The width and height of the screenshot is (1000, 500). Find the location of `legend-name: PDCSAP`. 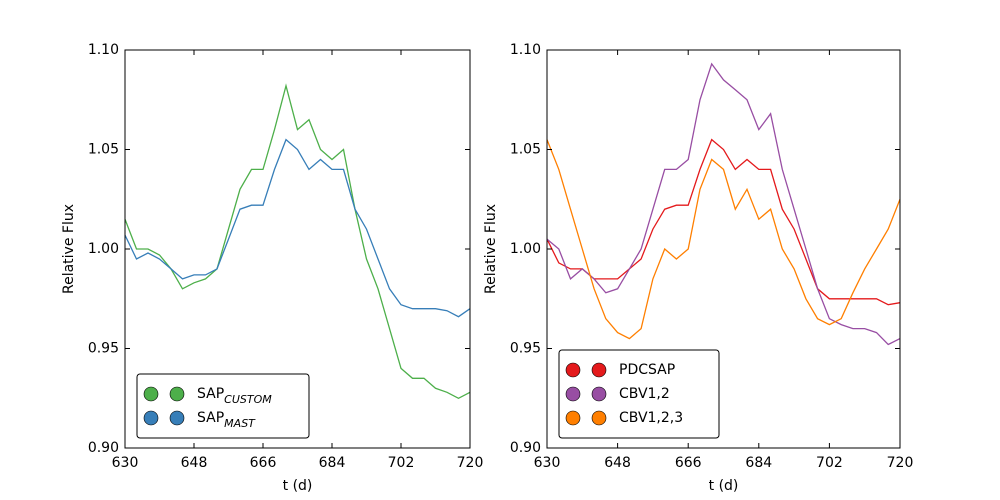

legend-name: PDCSAP is located at coordinates (647, 370).